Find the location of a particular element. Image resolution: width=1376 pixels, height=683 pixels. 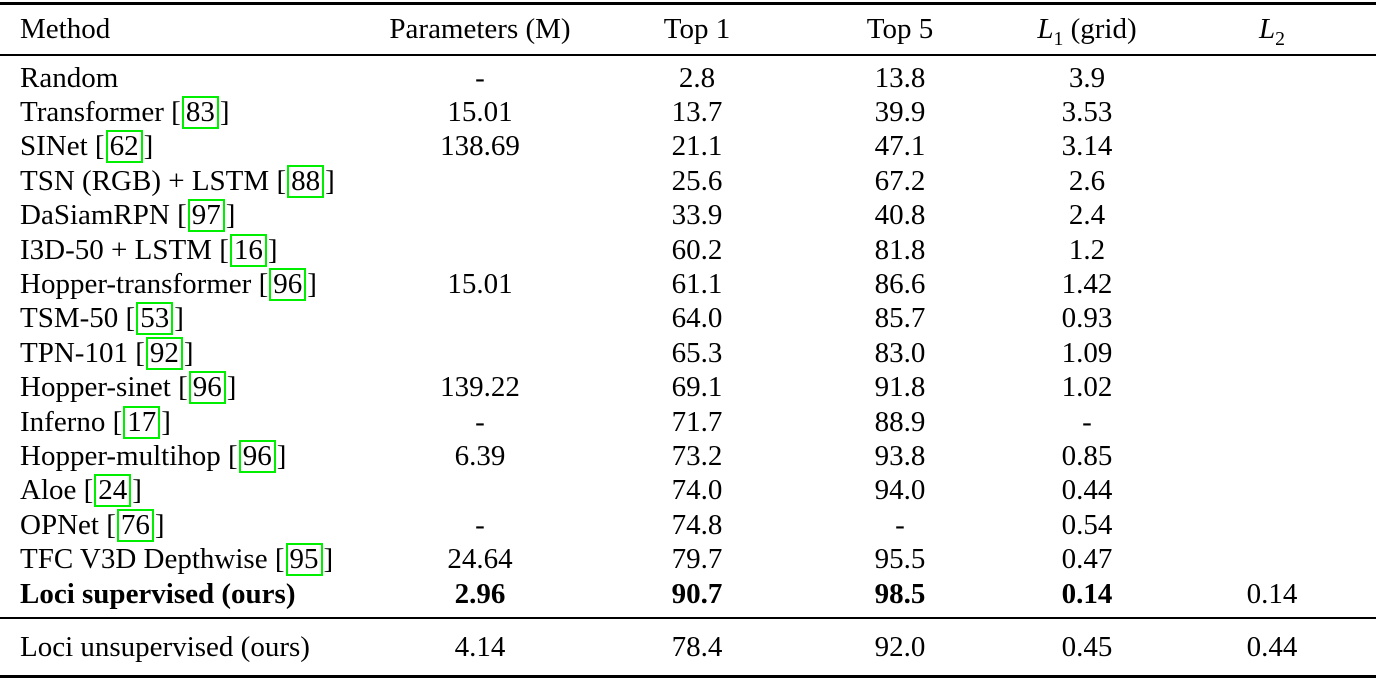

top1-cell: 78.4 is located at coordinates (697, 646).